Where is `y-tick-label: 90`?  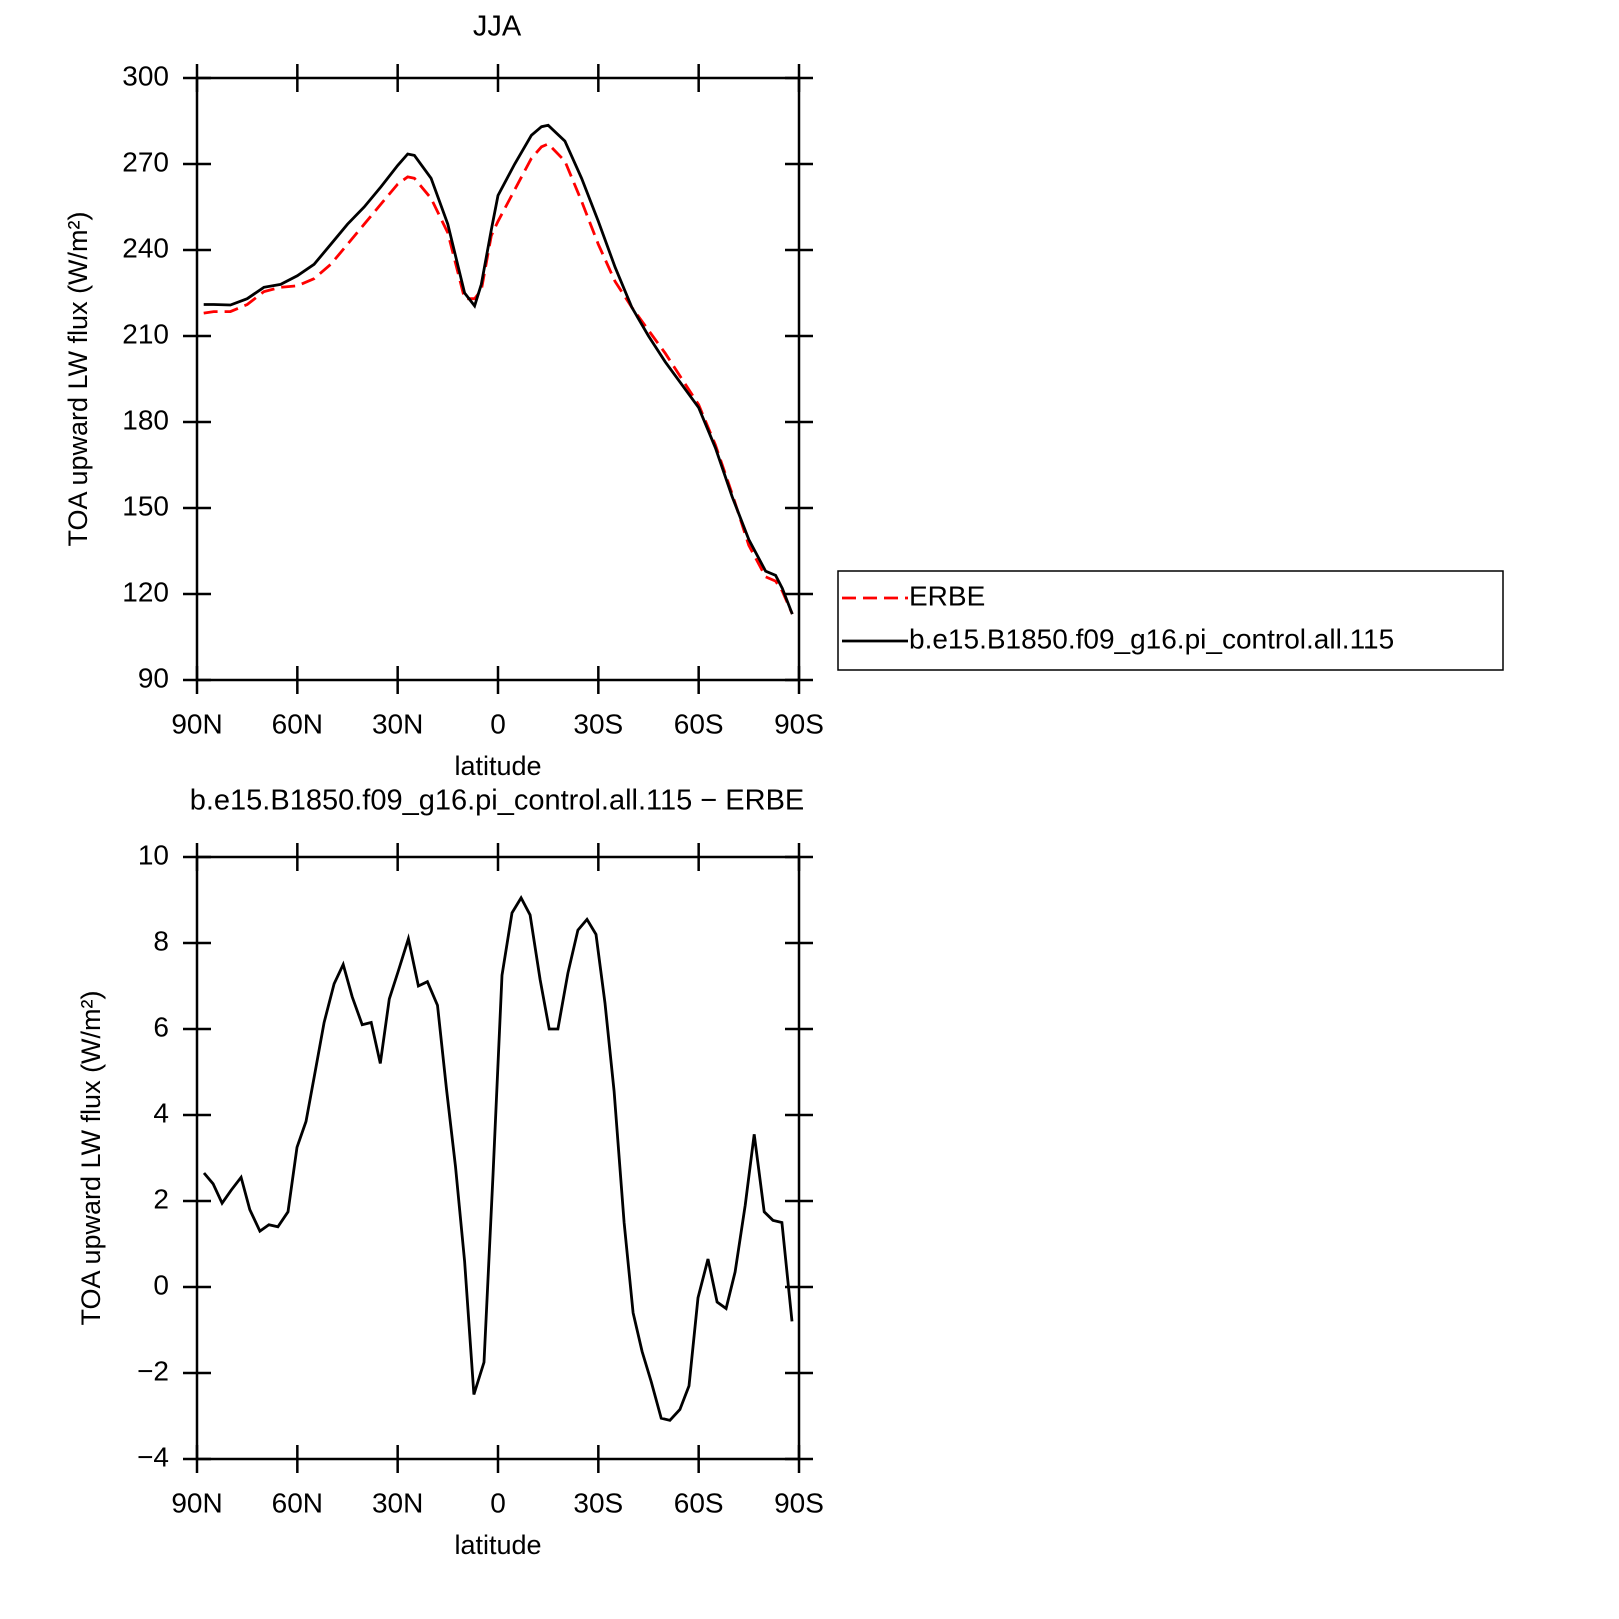
y-tick-label: 90 is located at coordinates (153, 677).